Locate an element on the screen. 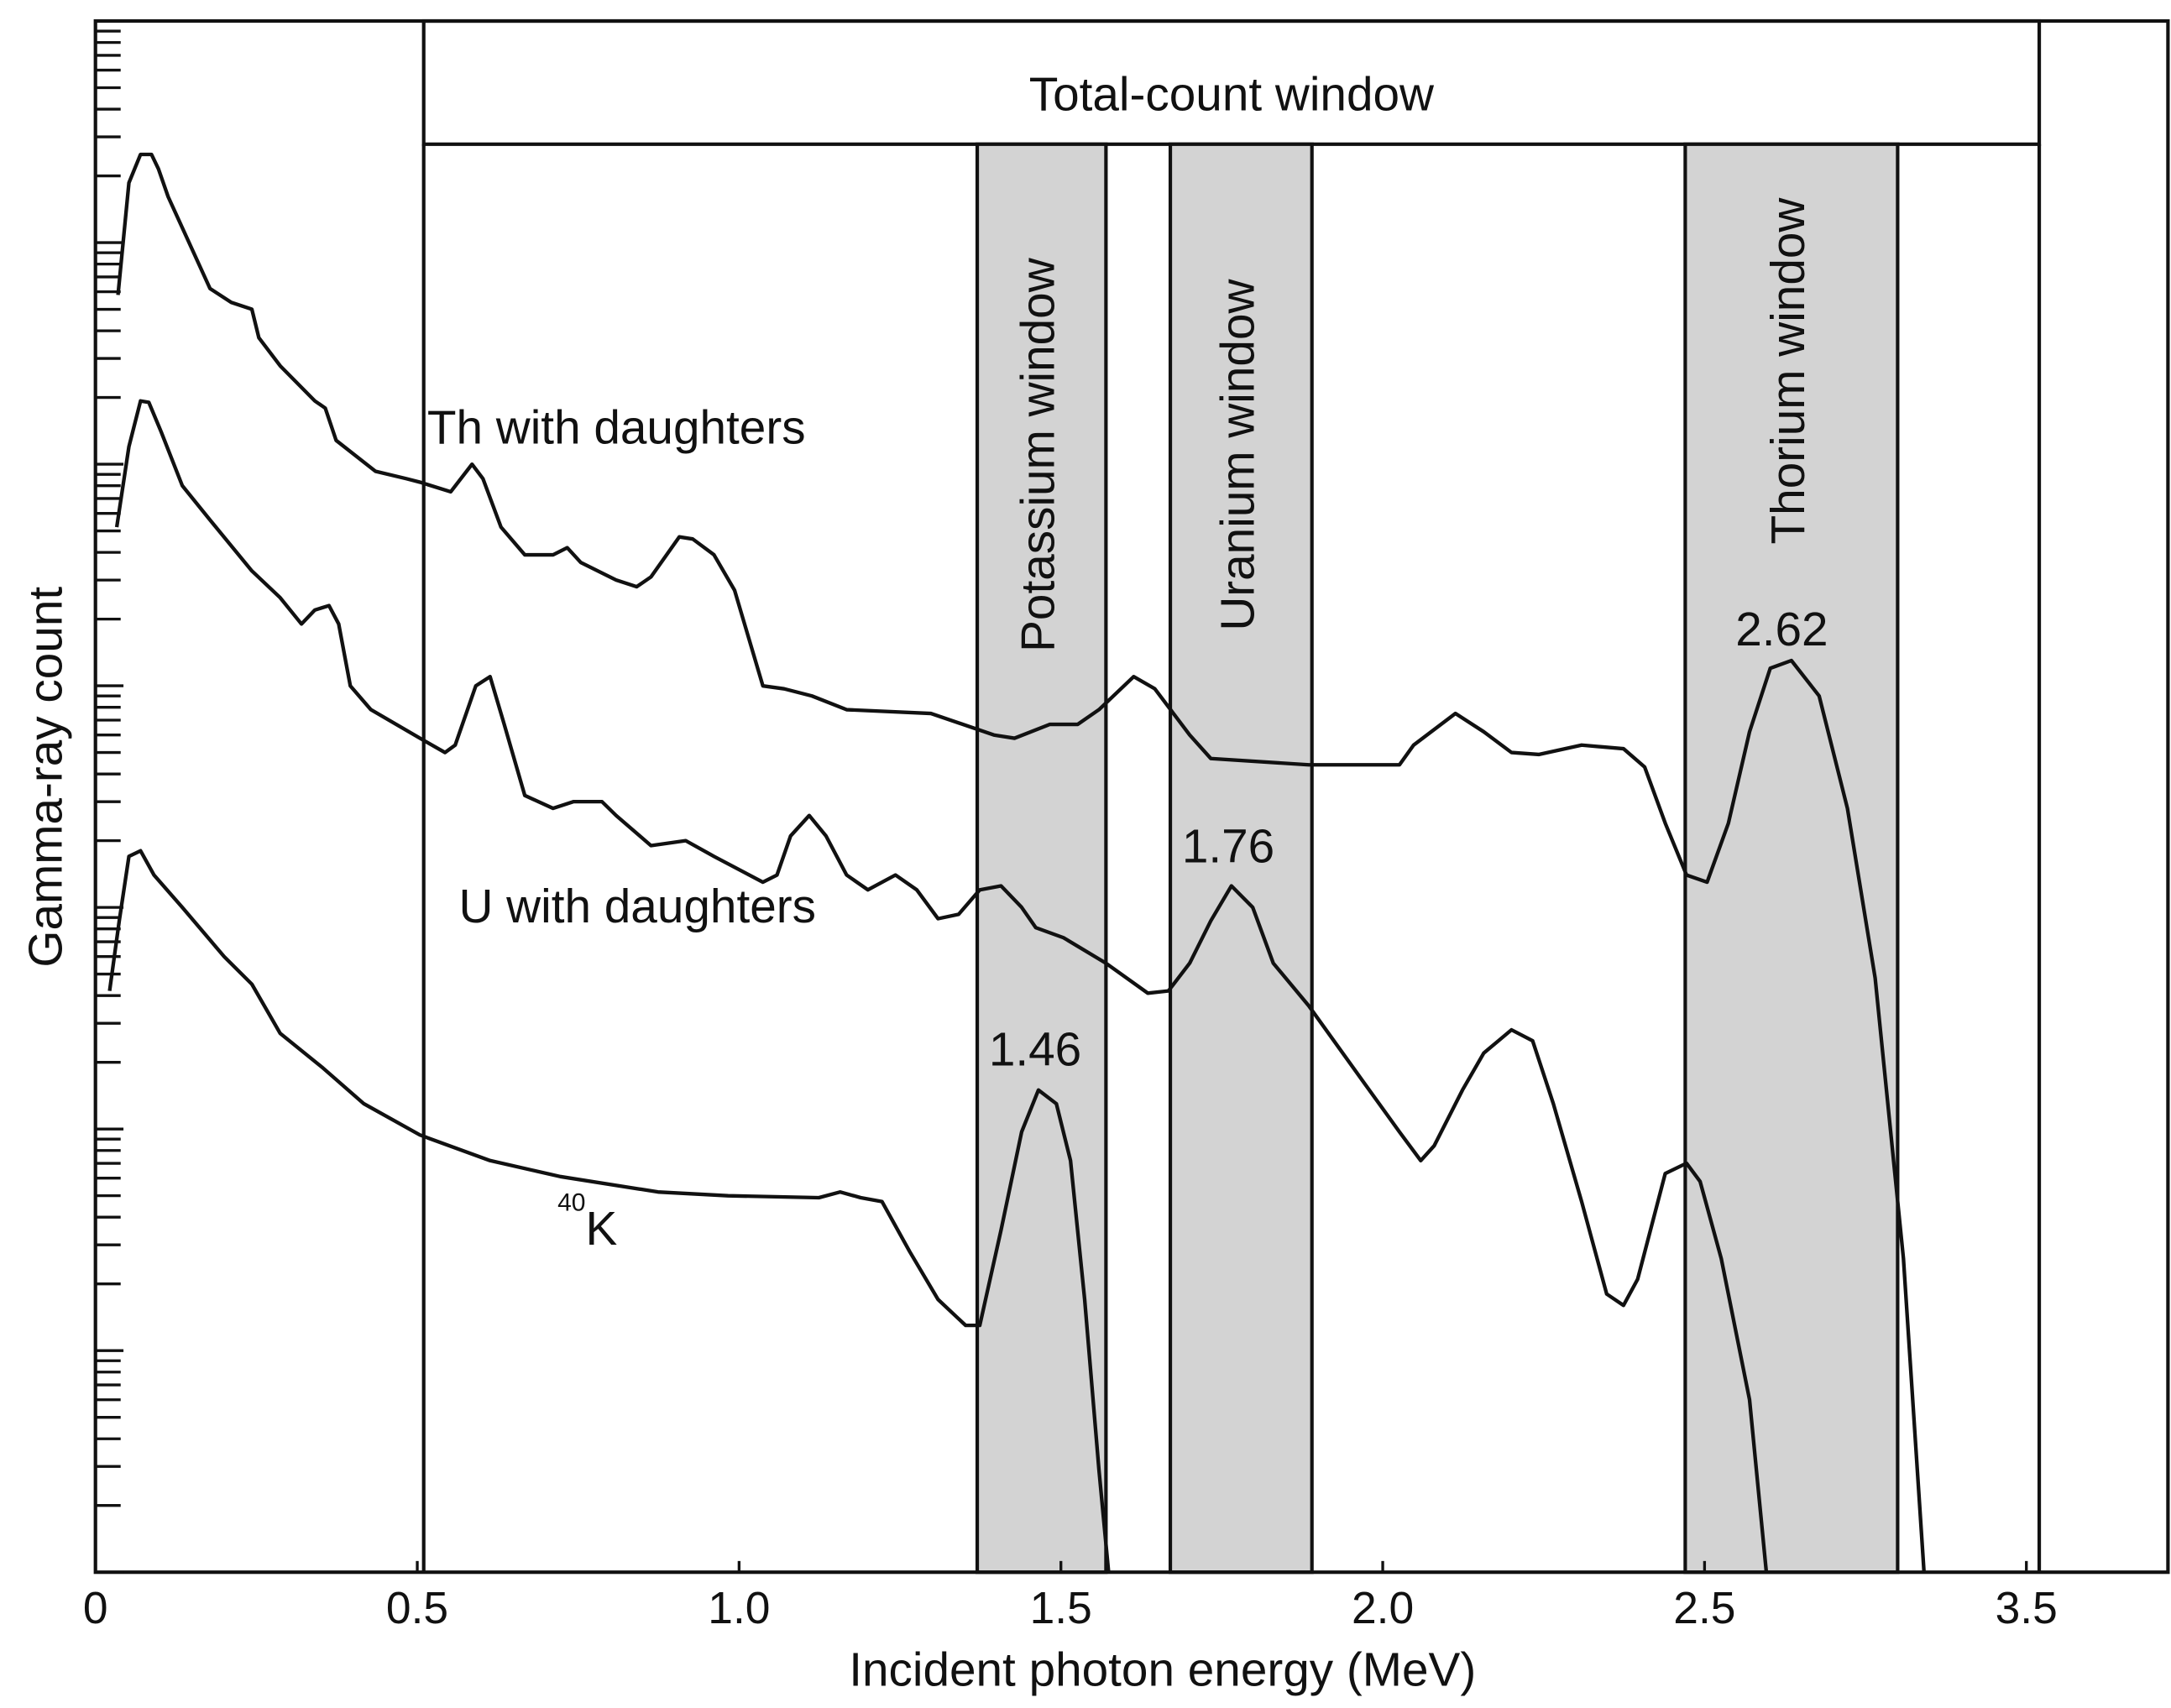  window-label: Potassium window is located at coordinates (1038, 454).